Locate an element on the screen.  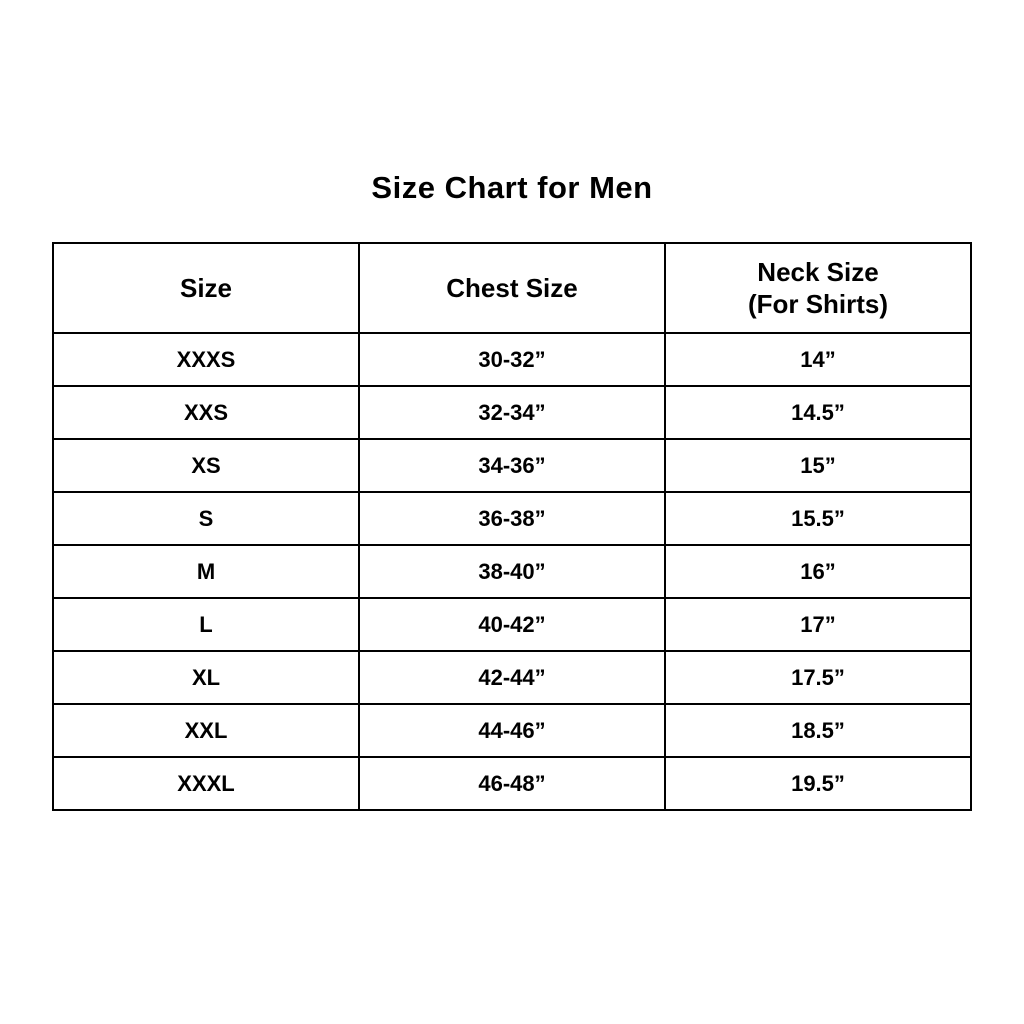
chest-size-cell: 40-42” is located at coordinates (512, 624).